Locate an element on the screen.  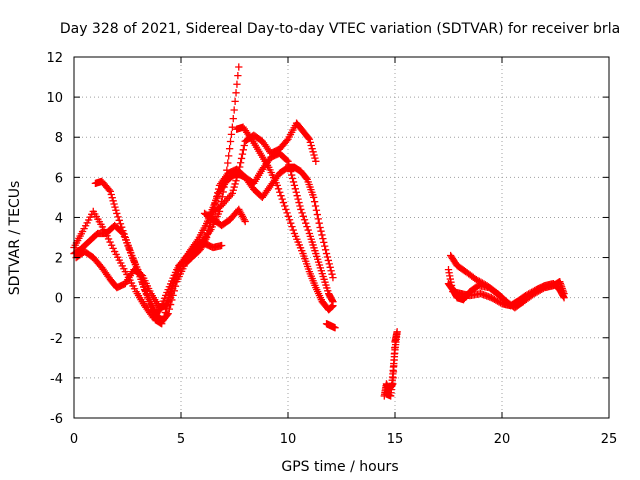
y-tick-label: -6 is located at coordinates (56, 419).